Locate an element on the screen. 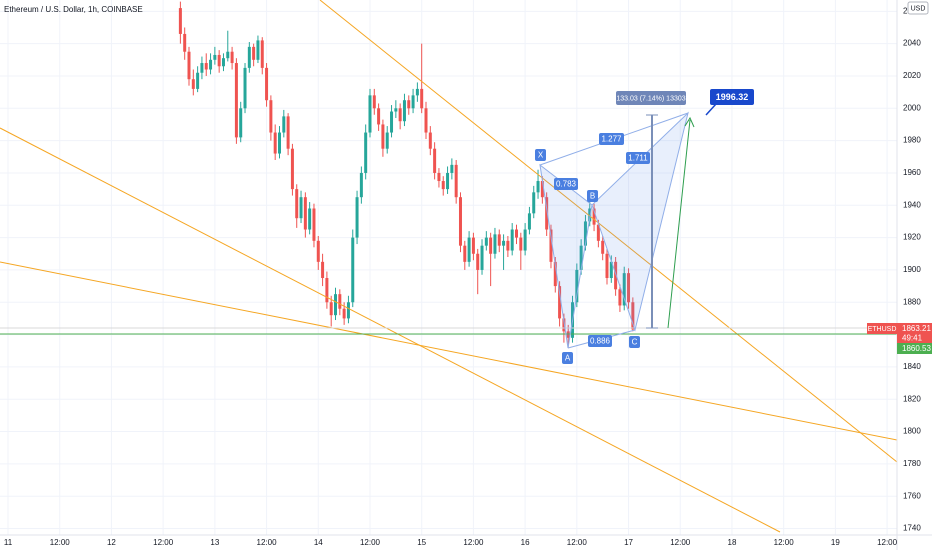 The image size is (932, 550). point-label: A is located at coordinates (568, 358).